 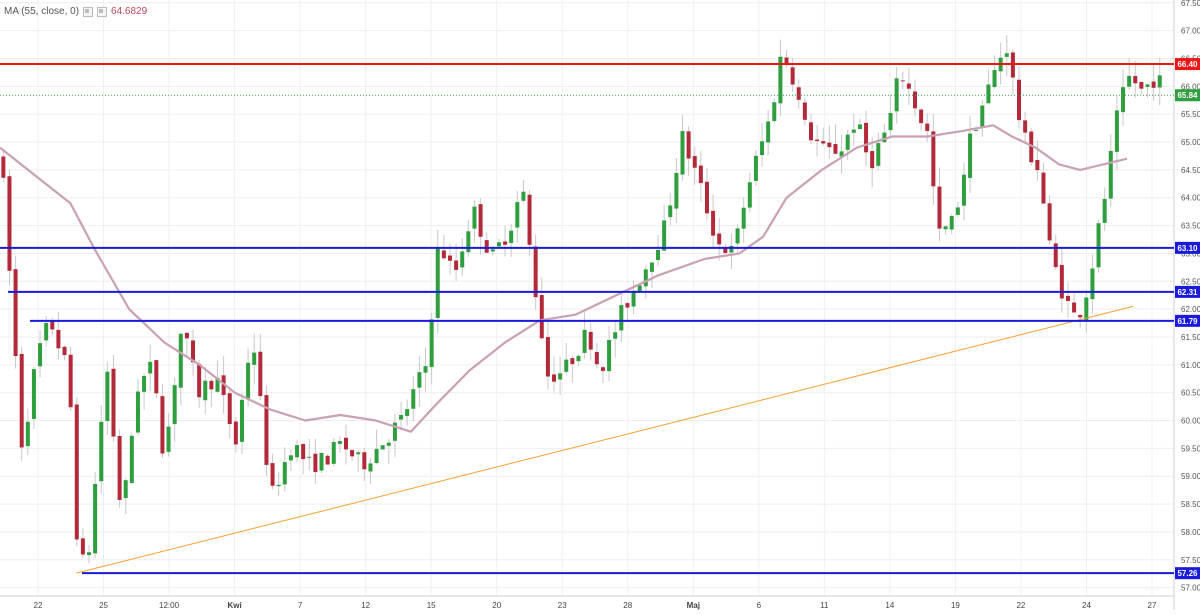 What do you see at coordinates (88, 11) in the screenshot?
I see `visibility-toggle-icon` at bounding box center [88, 11].